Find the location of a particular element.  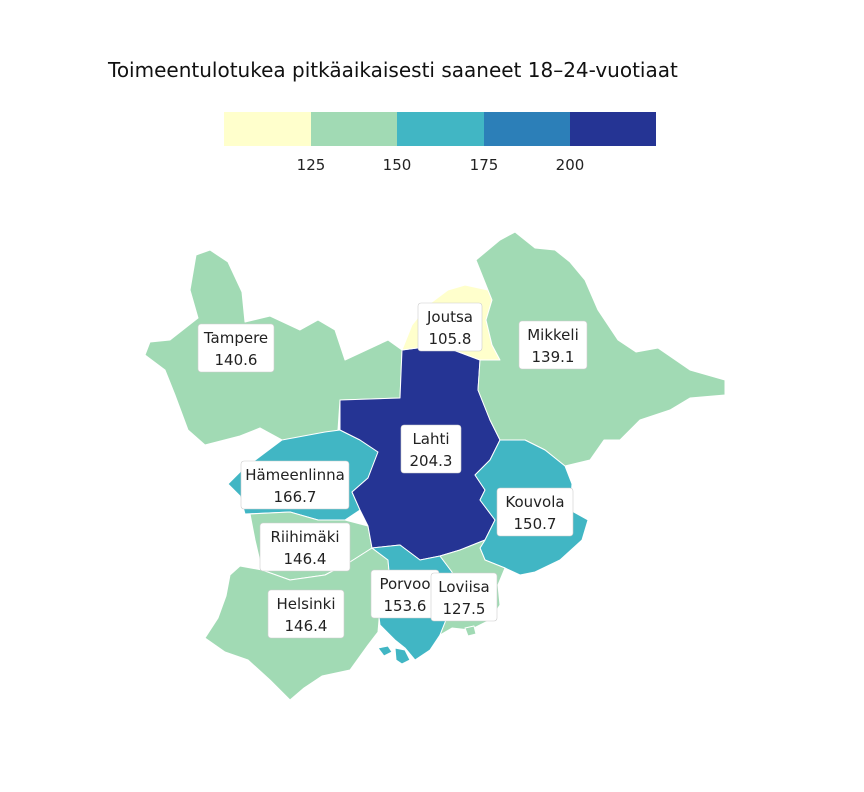

region-mikkeli is located at coordinates (600, 349).